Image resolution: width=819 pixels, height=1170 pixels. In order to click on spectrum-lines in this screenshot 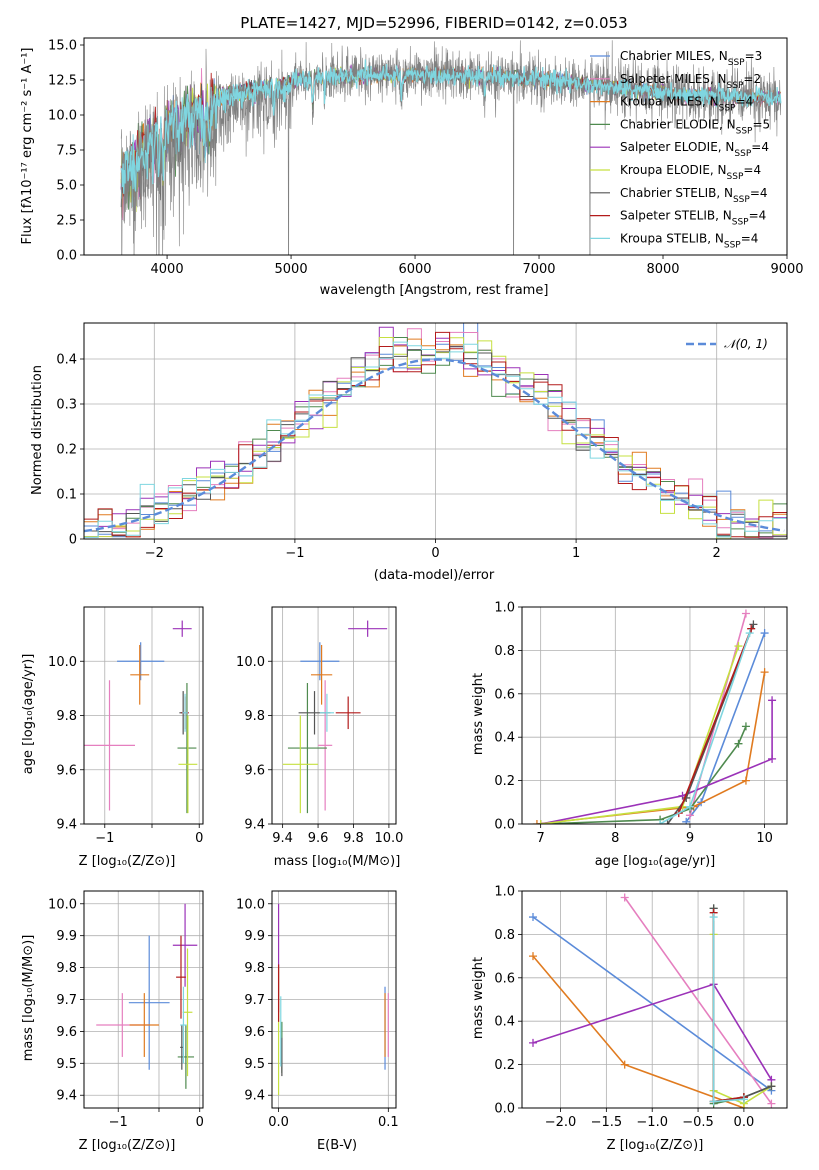, I will do `click(451, 147)`.